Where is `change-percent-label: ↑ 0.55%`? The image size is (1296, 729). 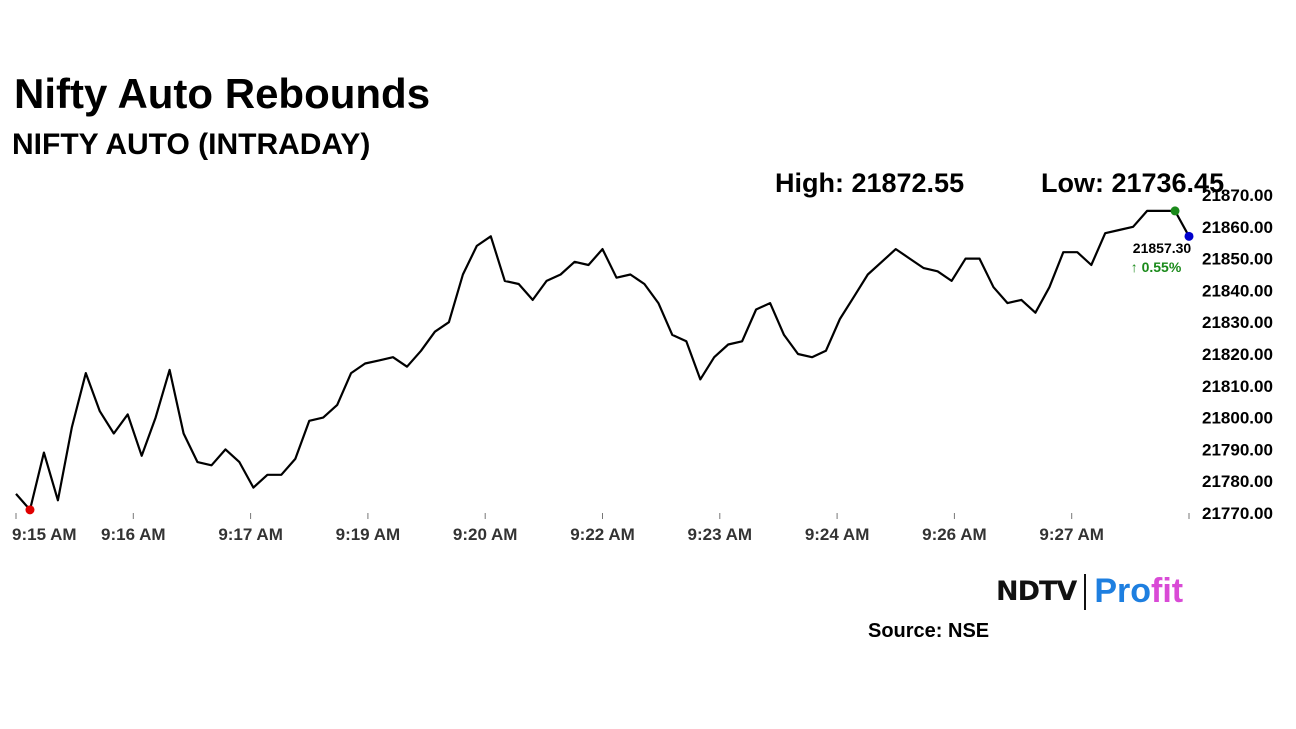
change-percent-label: ↑ 0.55% is located at coordinates (1156, 267).